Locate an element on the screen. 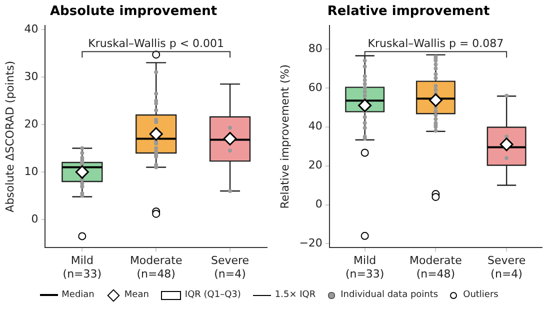  y-tick-label: 10 is located at coordinates (31, 171).